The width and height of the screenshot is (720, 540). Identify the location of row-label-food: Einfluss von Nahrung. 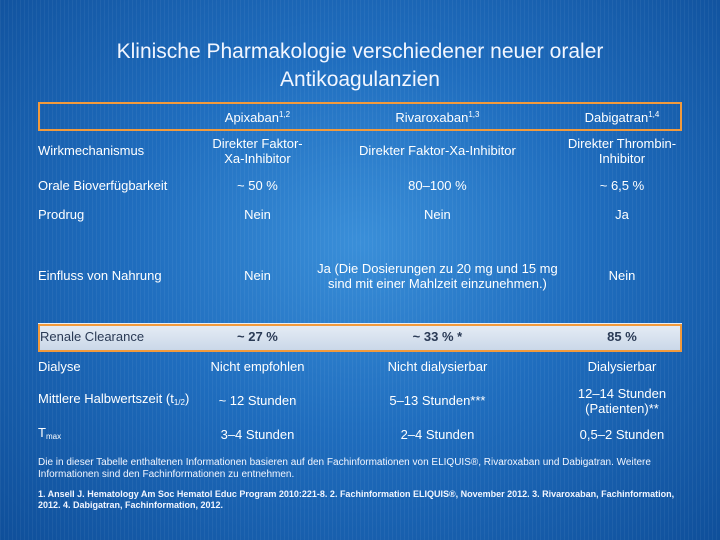
(100, 276).